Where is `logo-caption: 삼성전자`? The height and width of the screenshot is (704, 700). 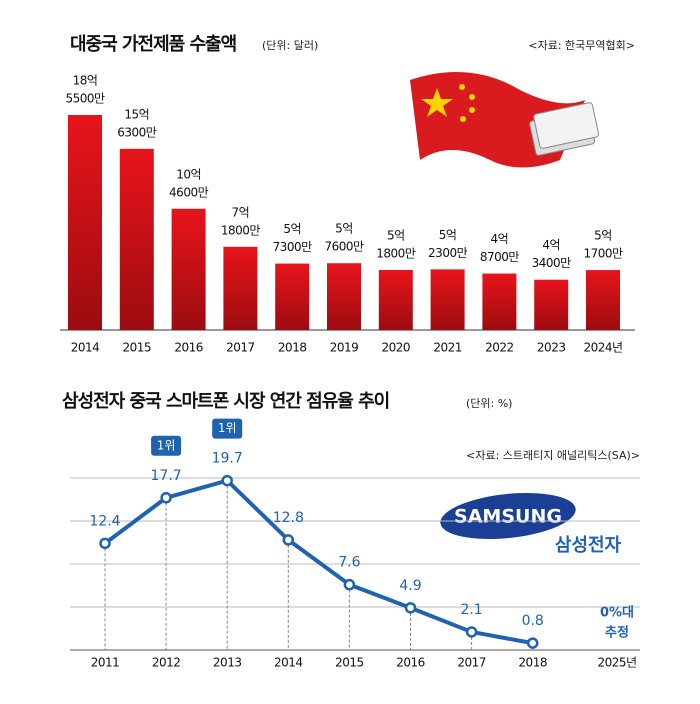 logo-caption: 삼성전자 is located at coordinates (588, 545).